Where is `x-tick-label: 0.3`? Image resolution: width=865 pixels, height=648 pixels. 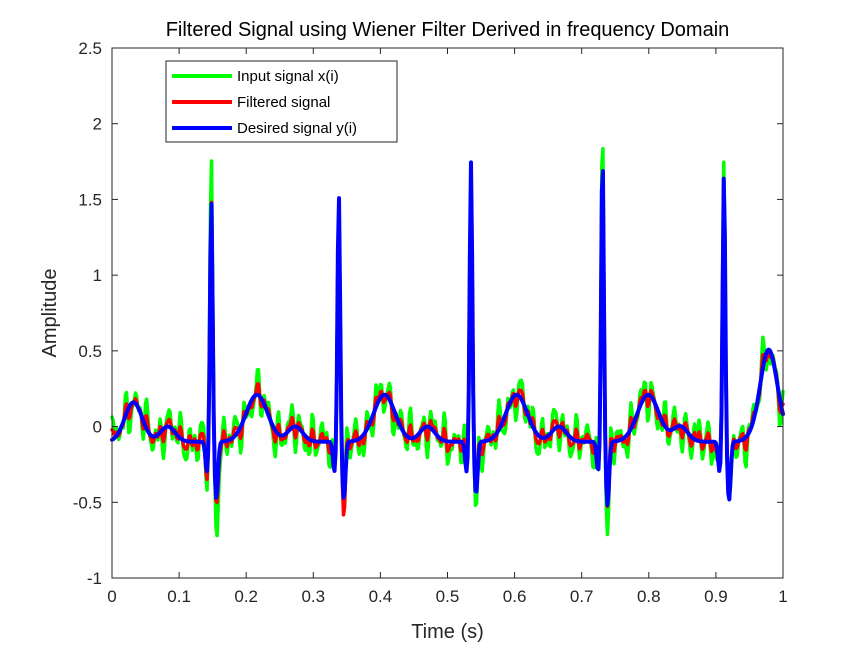 x-tick-label: 0.3 is located at coordinates (313, 596).